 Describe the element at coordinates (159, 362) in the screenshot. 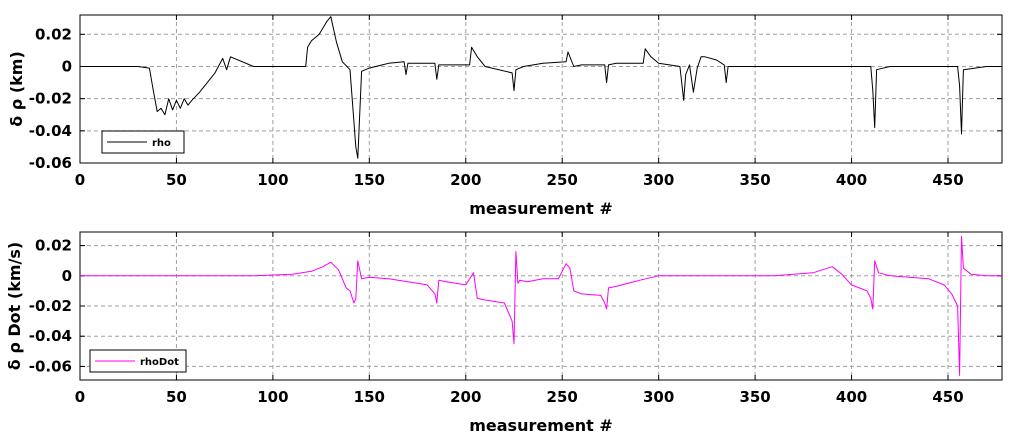

I see `legend-label-rhoDot: rhoDot` at that location.